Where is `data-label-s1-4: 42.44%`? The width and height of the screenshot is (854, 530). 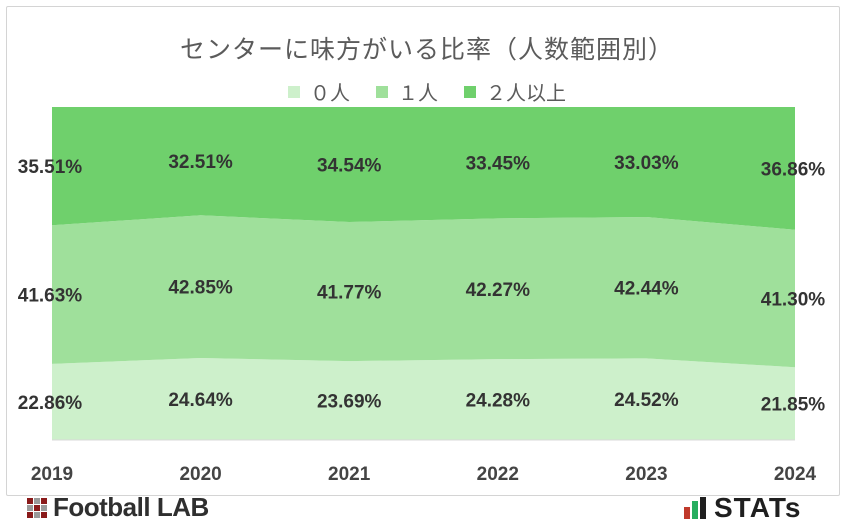 data-label-s1-4: 42.44% is located at coordinates (646, 289).